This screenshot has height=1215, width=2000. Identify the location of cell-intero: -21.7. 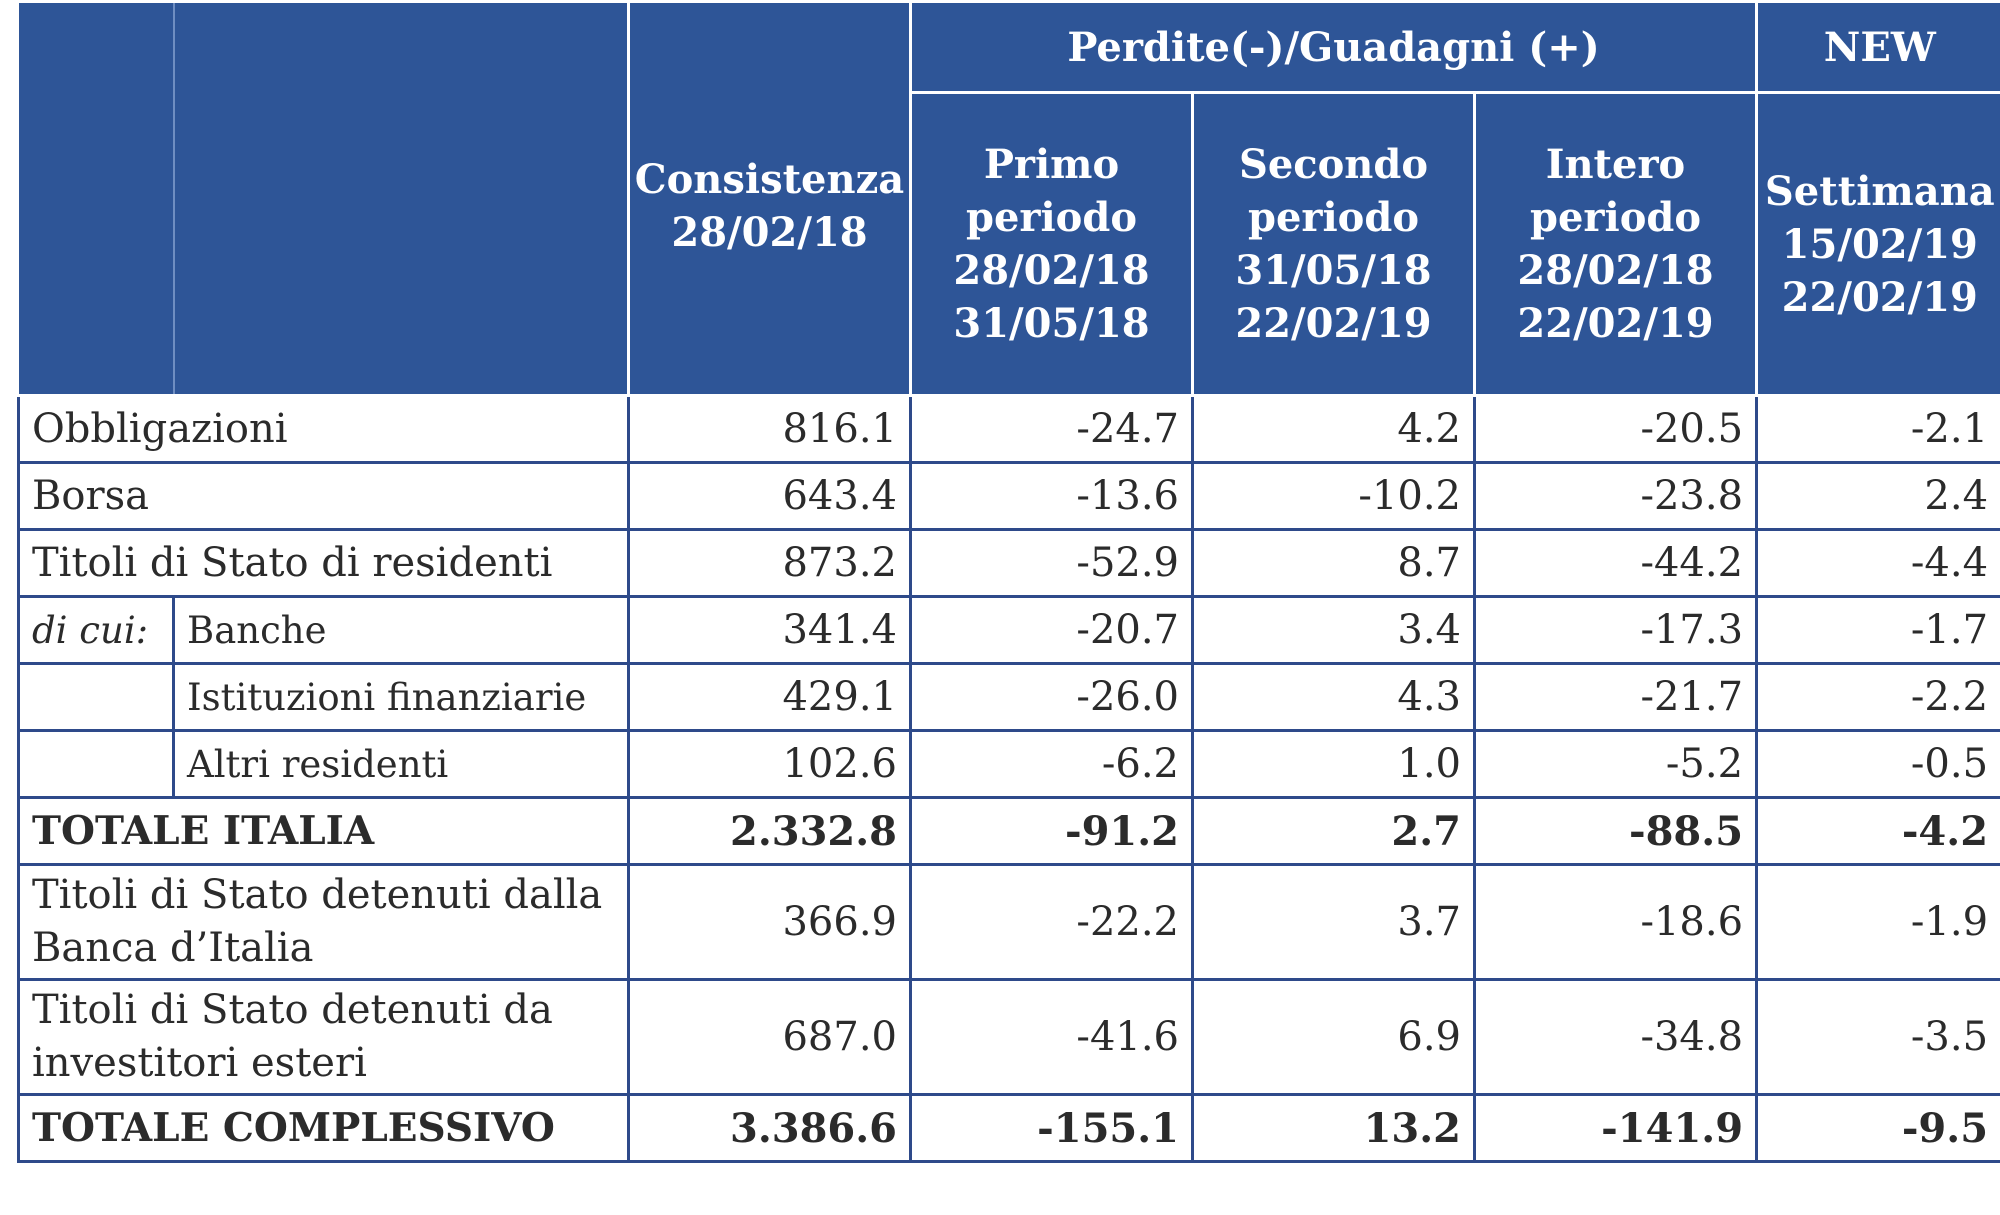
(1615, 697).